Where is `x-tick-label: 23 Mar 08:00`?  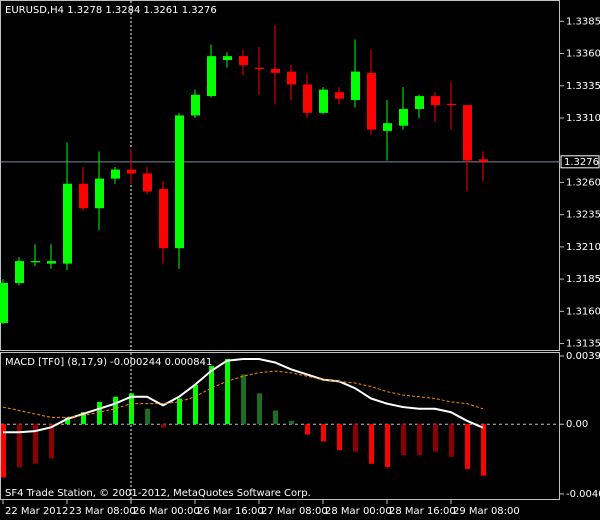 x-tick-label: 23 Mar 08:00 is located at coordinates (102, 511).